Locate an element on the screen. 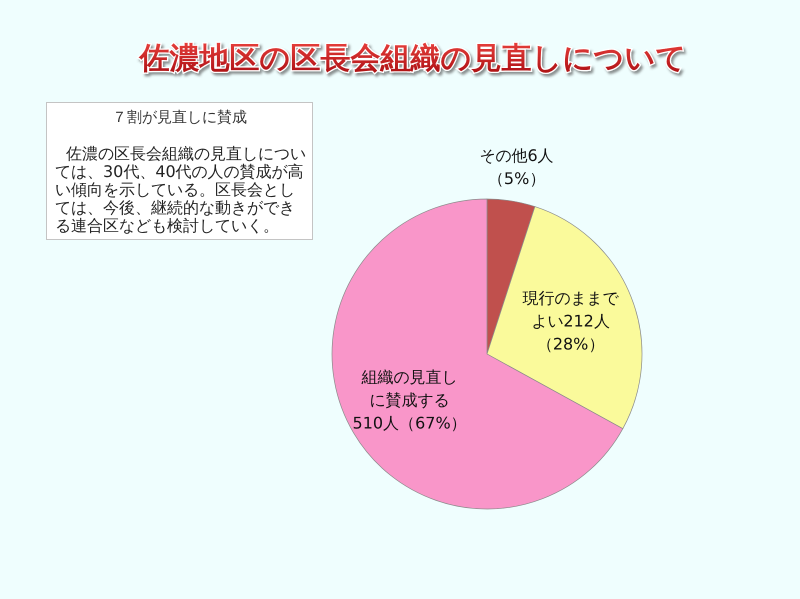  text: ７割が見直しに賛成 is located at coordinates (179, 117).